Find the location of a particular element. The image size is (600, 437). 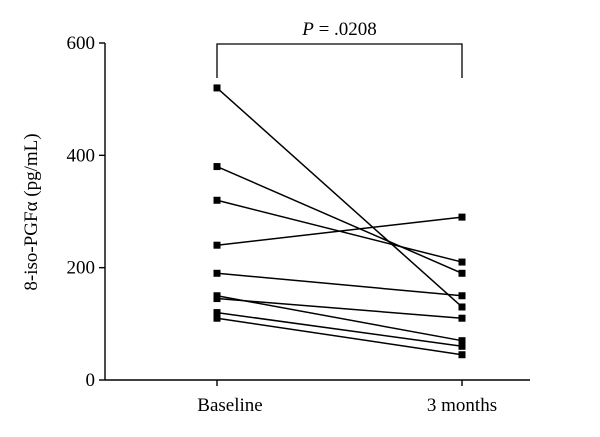

p-value-annotation: P = .0208 is located at coordinates (339, 29).